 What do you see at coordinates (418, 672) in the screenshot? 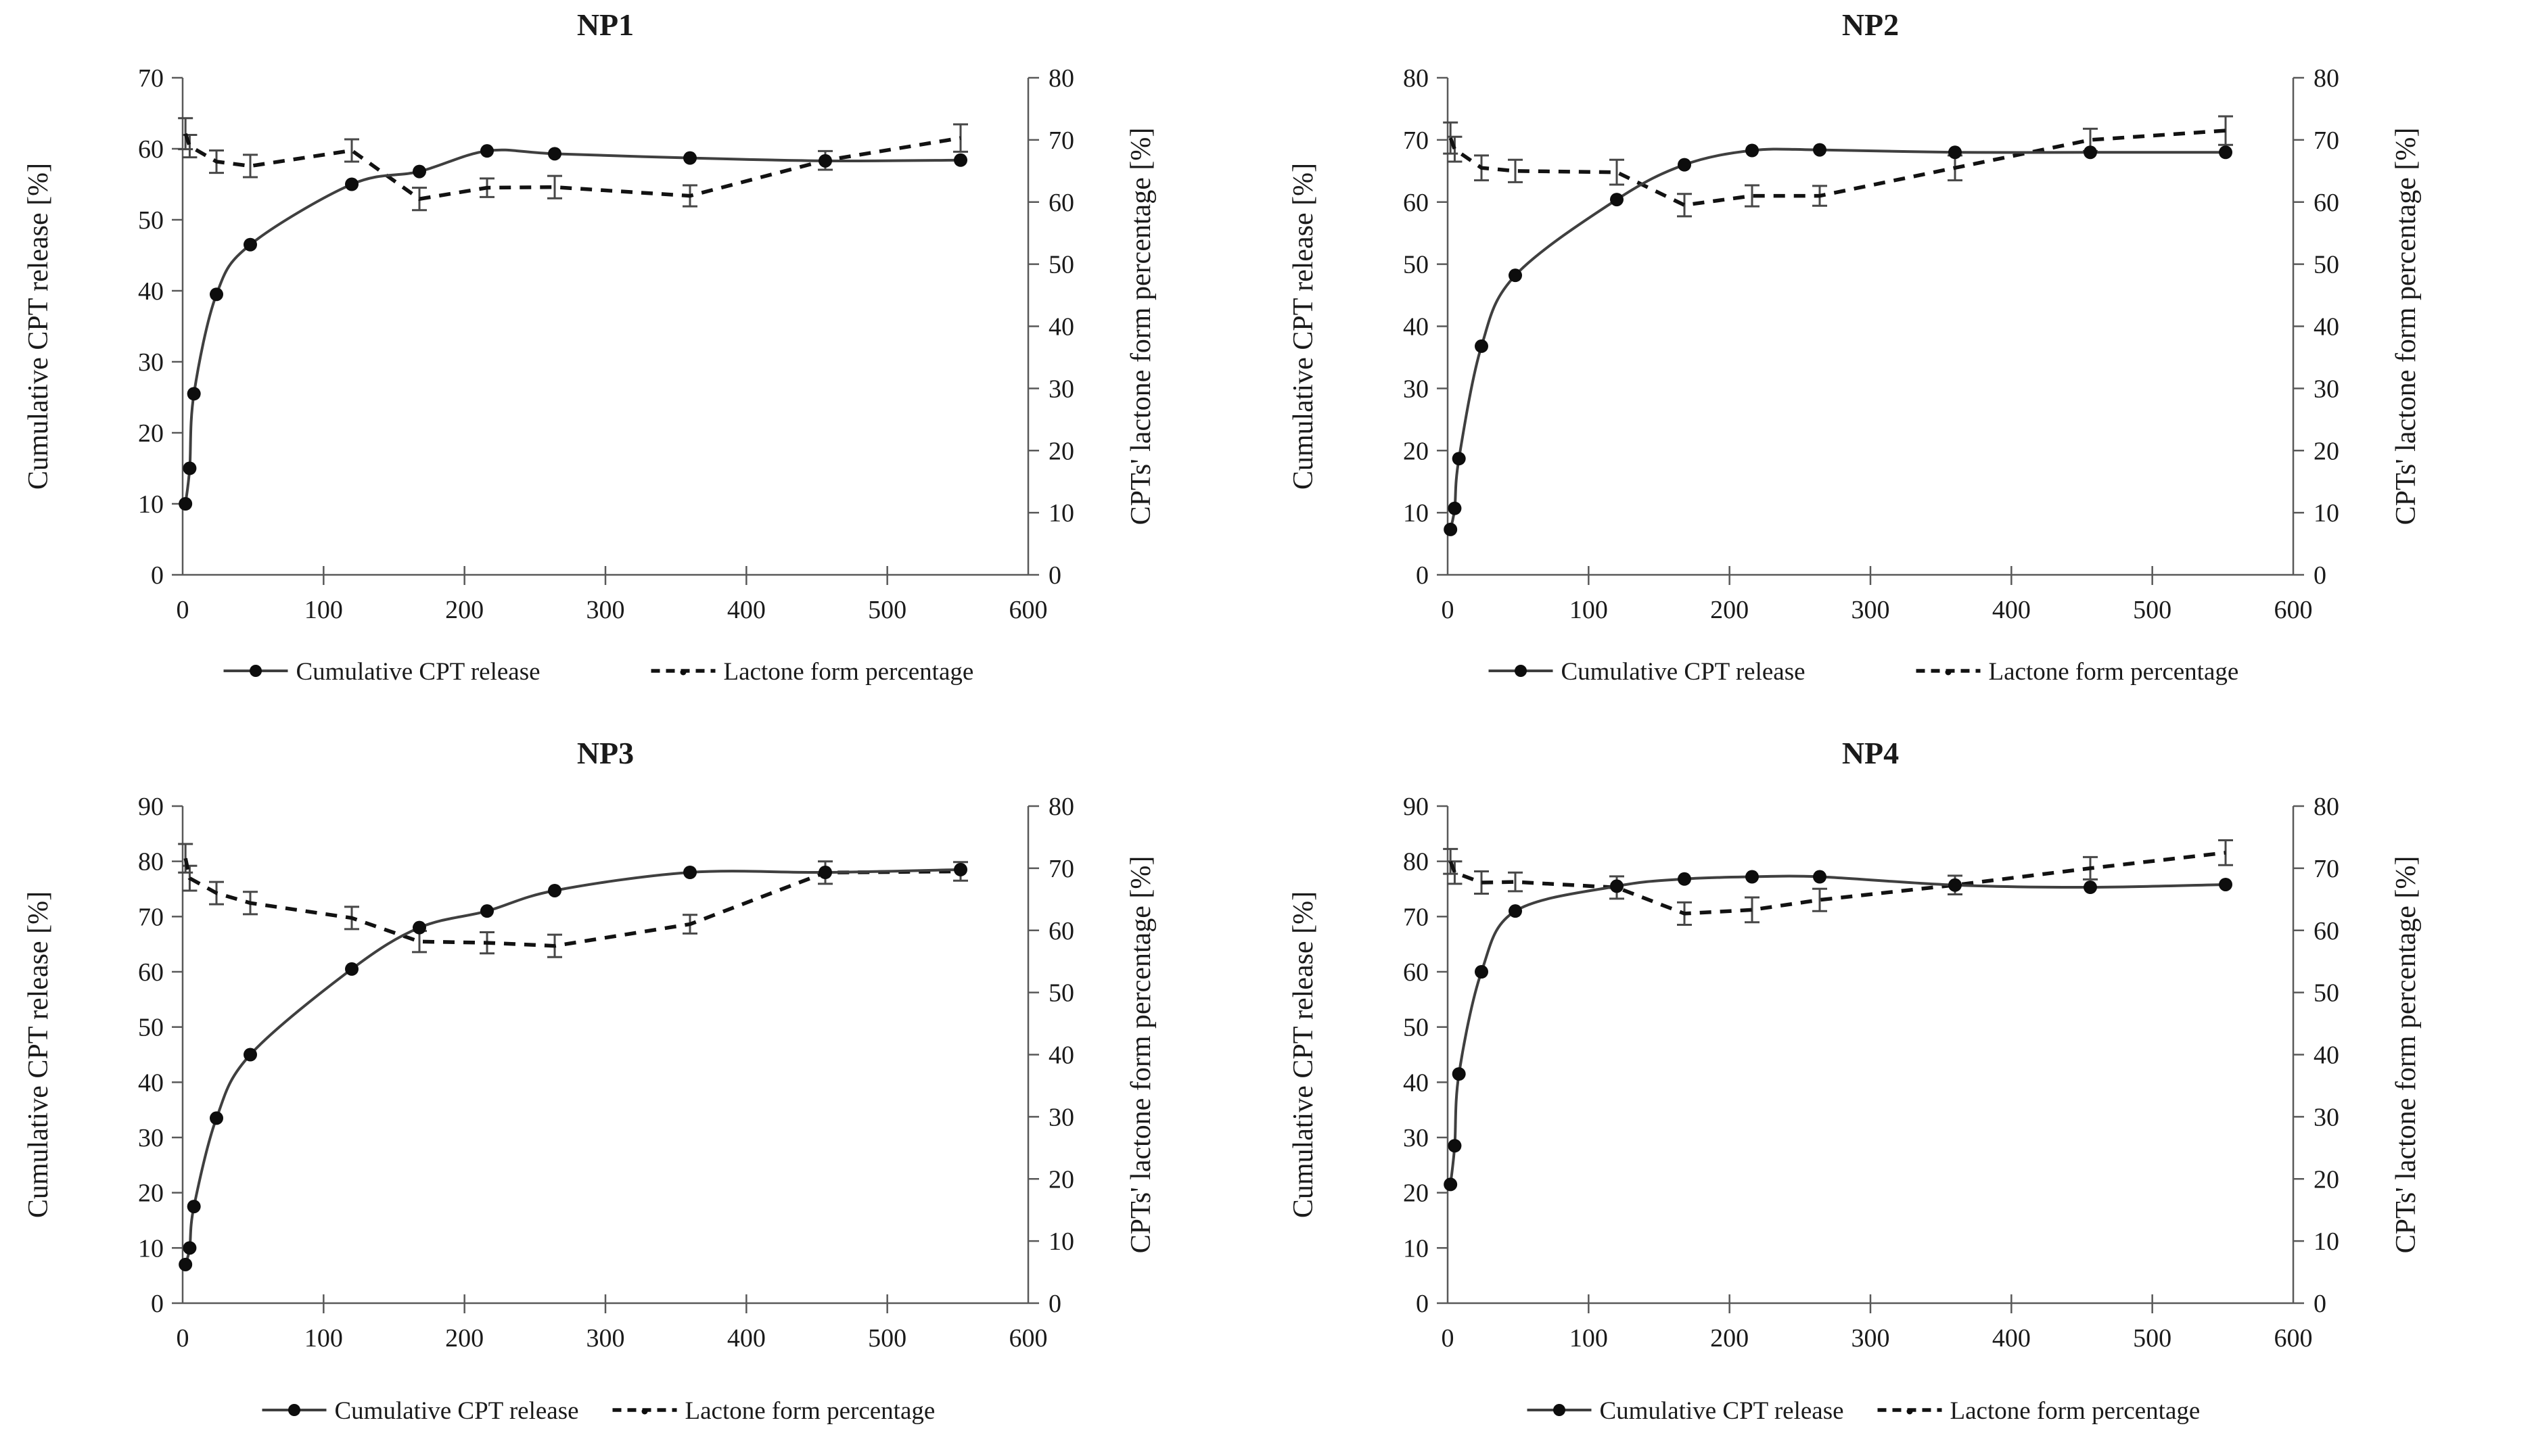
I see `svg-text: Cumulative CPT release` at bounding box center [418, 672].